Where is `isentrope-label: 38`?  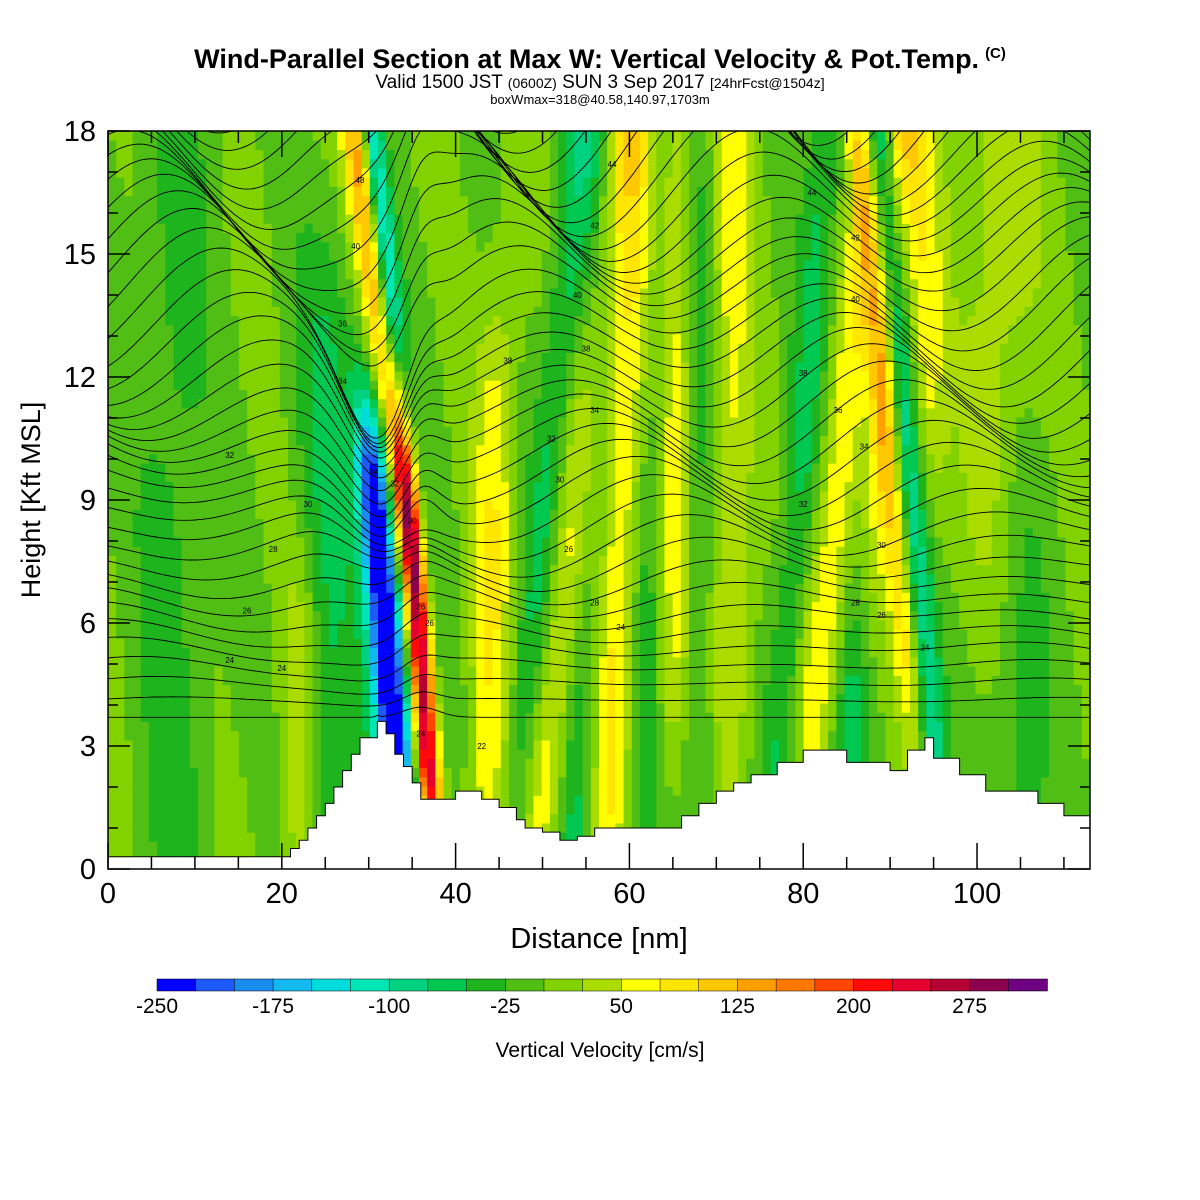 isentrope-label: 38 is located at coordinates (507, 361).